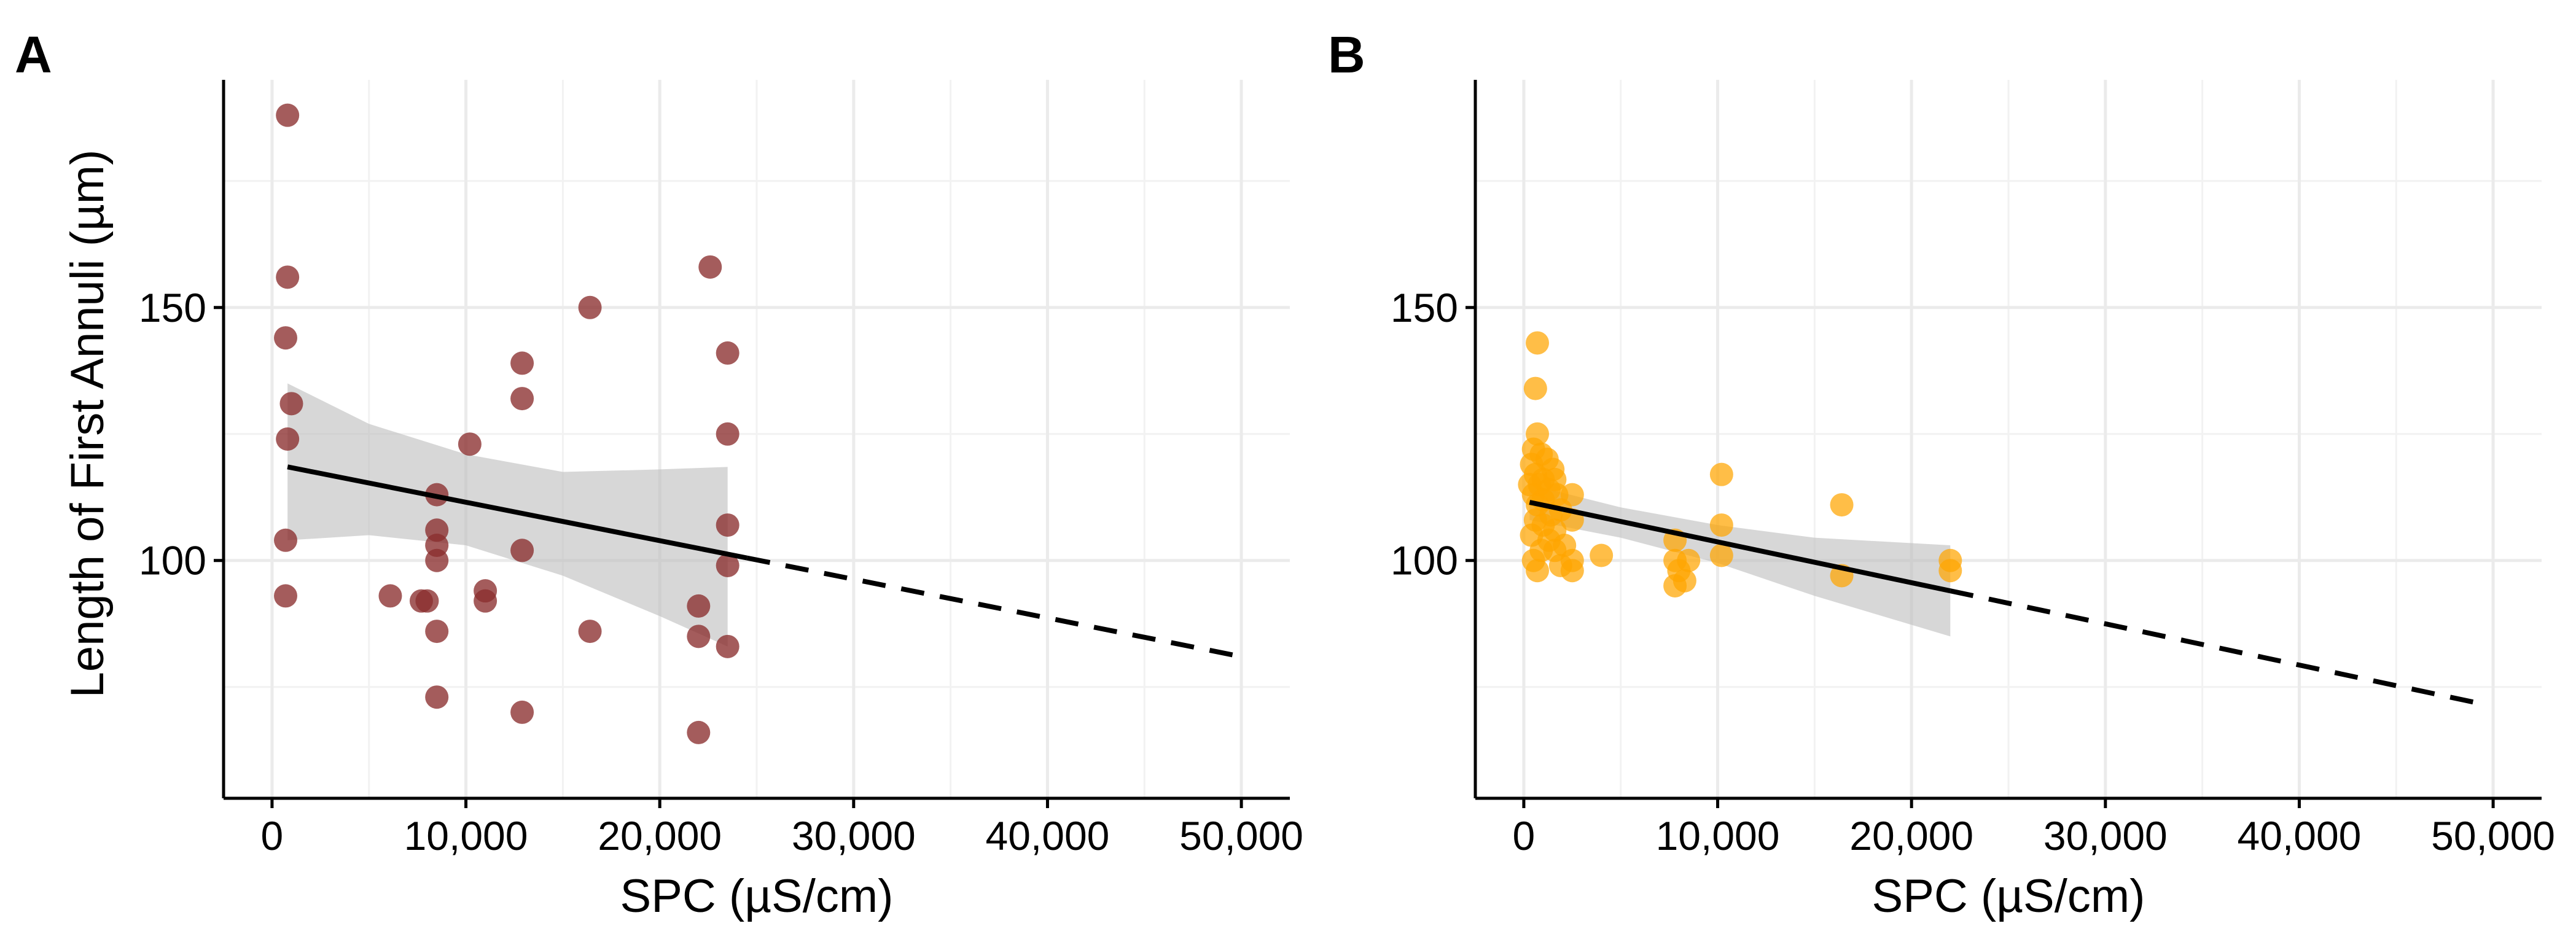 Image resolution: width=2576 pixels, height=934 pixels. I want to click on confidence-band, so click(507, 515).